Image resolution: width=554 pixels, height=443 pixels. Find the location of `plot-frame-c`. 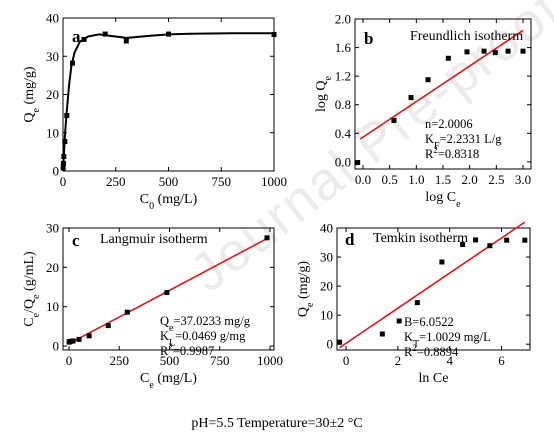

plot-frame-c is located at coordinates (168, 289).